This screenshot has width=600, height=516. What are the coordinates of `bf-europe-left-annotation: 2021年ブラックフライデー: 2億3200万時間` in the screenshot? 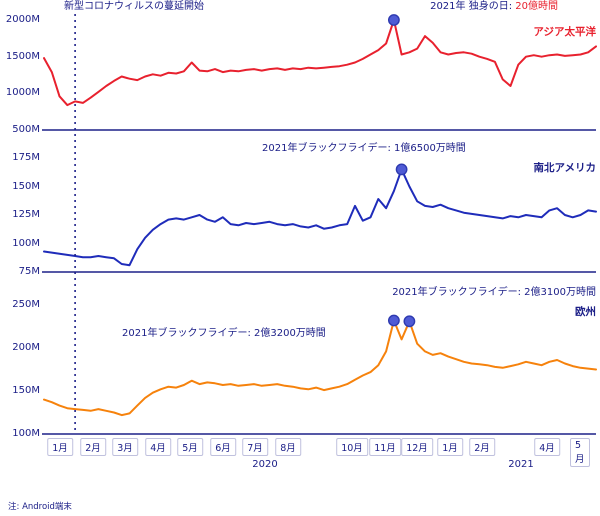 It's located at (224, 333).